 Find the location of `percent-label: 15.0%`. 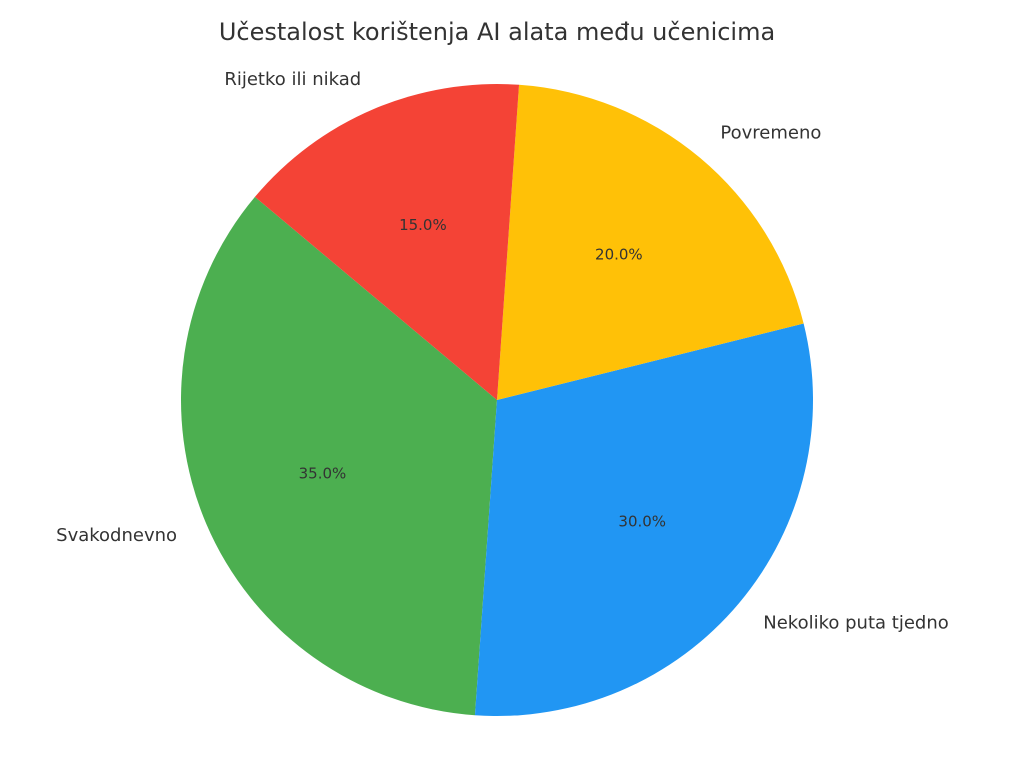

percent-label: 15.0% is located at coordinates (423, 225).